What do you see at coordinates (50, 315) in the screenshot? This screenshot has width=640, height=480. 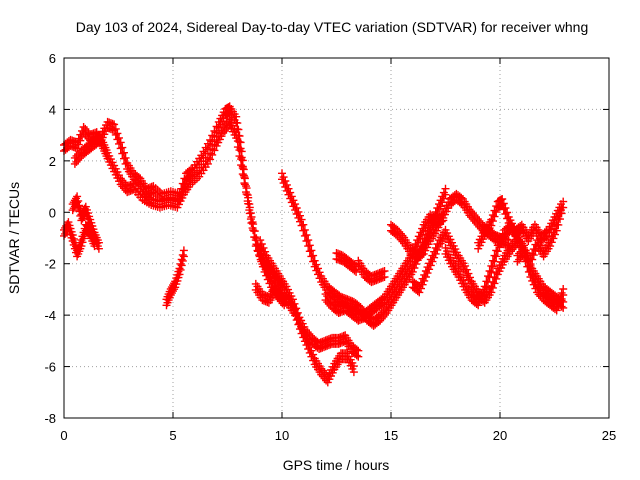 I see `y-tick-label: -4` at bounding box center [50, 315].